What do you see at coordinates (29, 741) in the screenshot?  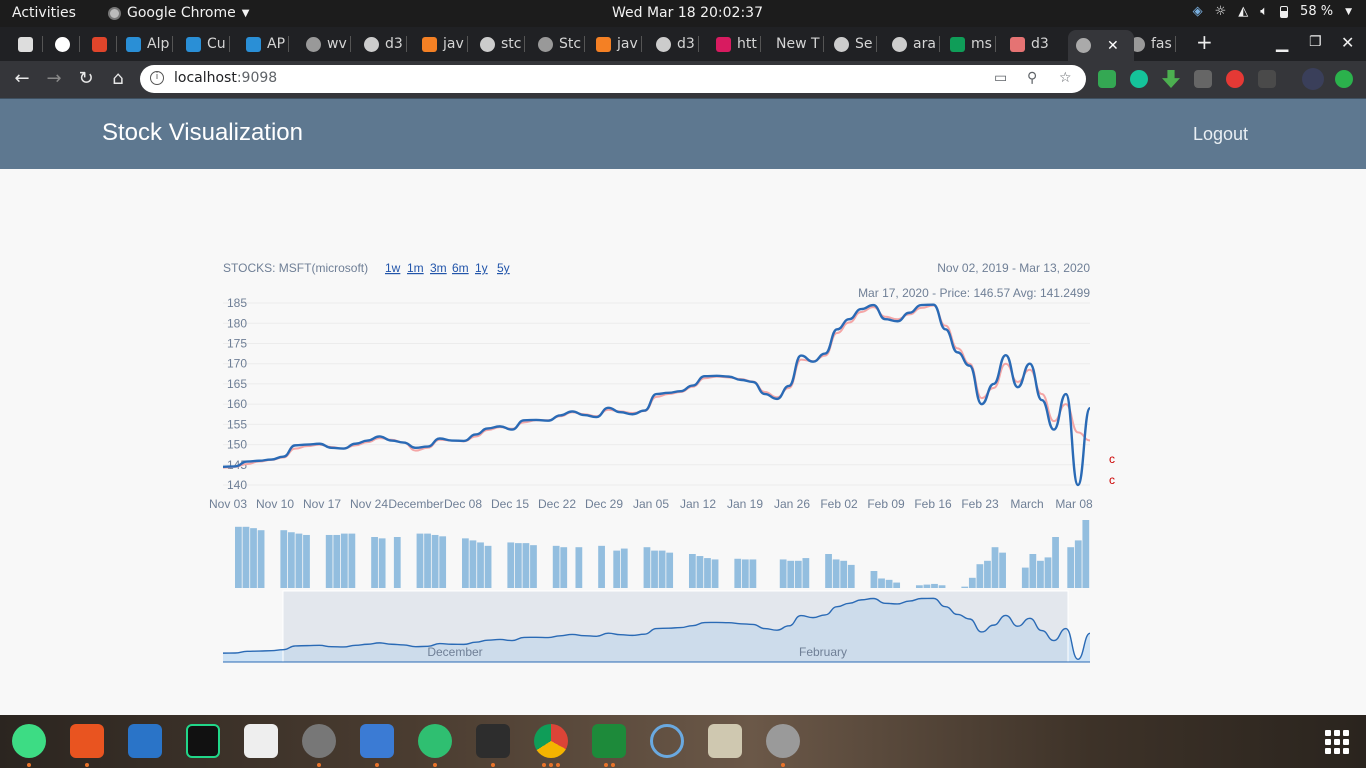 I see `android-studio-icon` at bounding box center [29, 741].